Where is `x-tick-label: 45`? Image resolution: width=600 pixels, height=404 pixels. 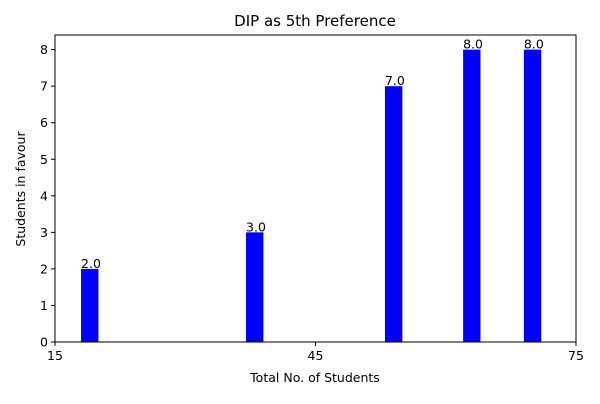 x-tick-label: 45 is located at coordinates (316, 355).